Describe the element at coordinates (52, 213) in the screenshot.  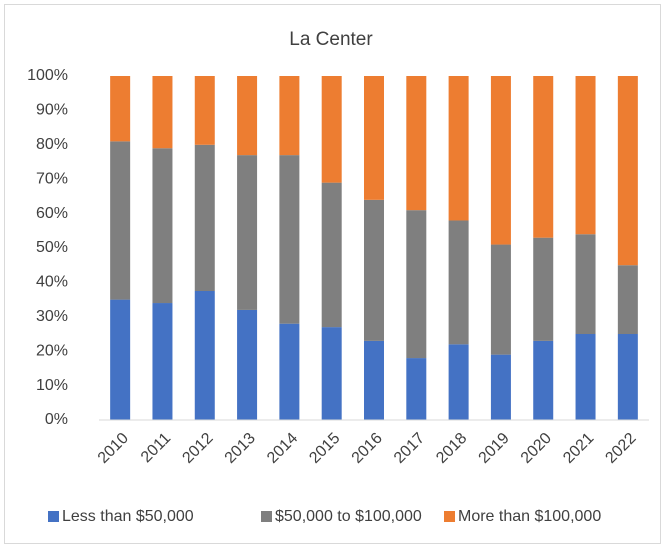
I see `y-tick-label: 60%` at that location.